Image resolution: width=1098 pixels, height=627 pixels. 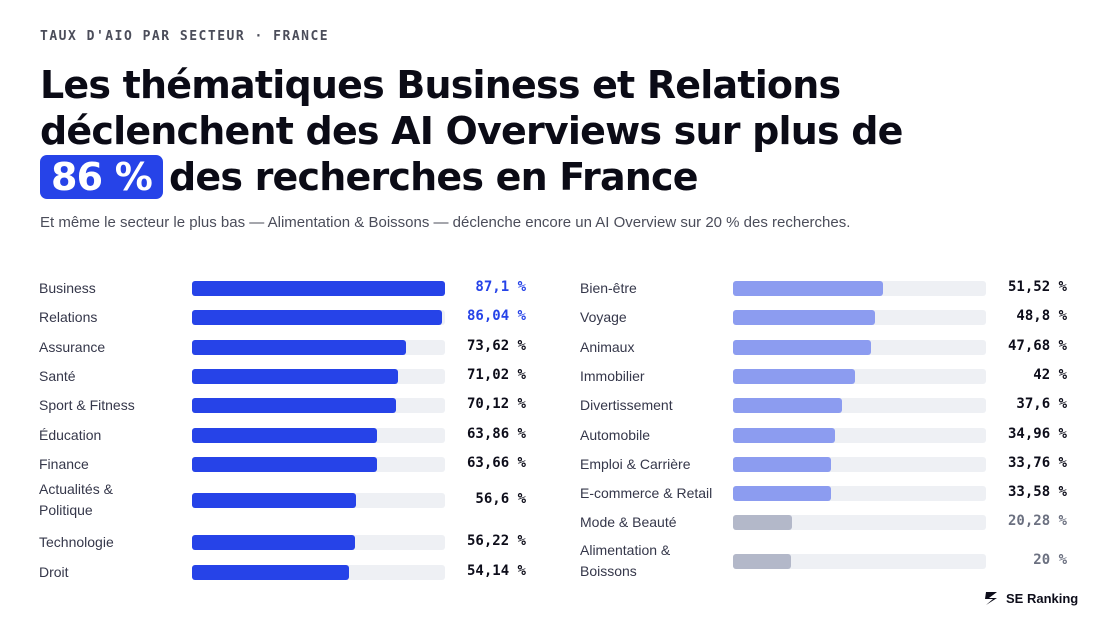 What do you see at coordinates (54, 571) in the screenshot?
I see `category-label: Droit` at bounding box center [54, 571].